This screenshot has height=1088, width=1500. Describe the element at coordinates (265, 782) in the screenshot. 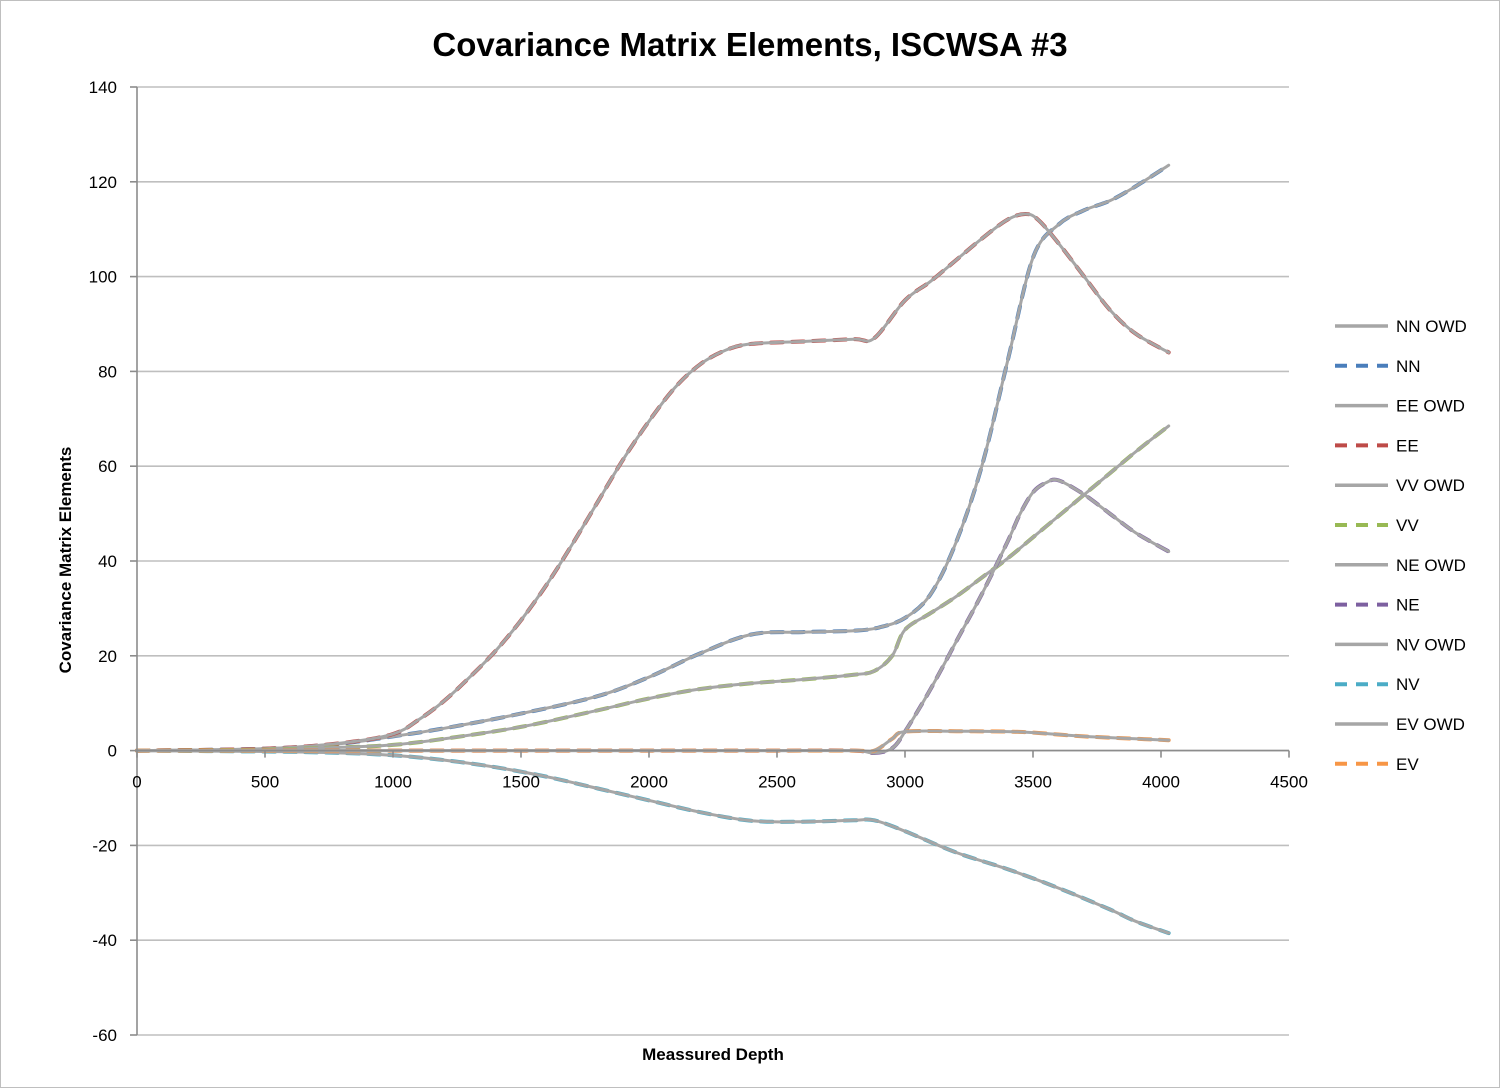

I see `x-tick-label-1: 500` at that location.